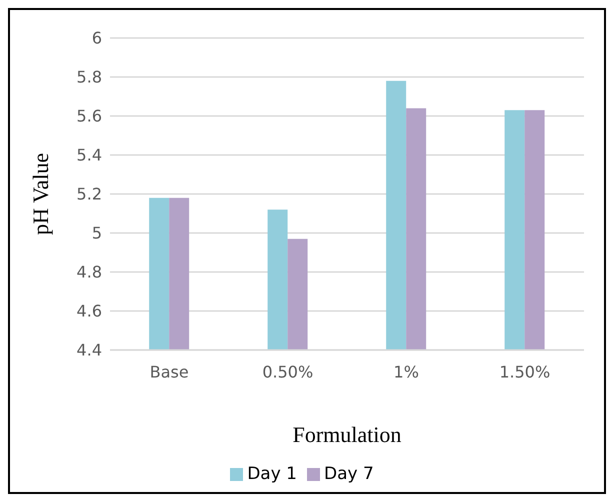 The height and width of the screenshot is (504, 616). I want to click on x-axis-title: Formulation, so click(347, 434).